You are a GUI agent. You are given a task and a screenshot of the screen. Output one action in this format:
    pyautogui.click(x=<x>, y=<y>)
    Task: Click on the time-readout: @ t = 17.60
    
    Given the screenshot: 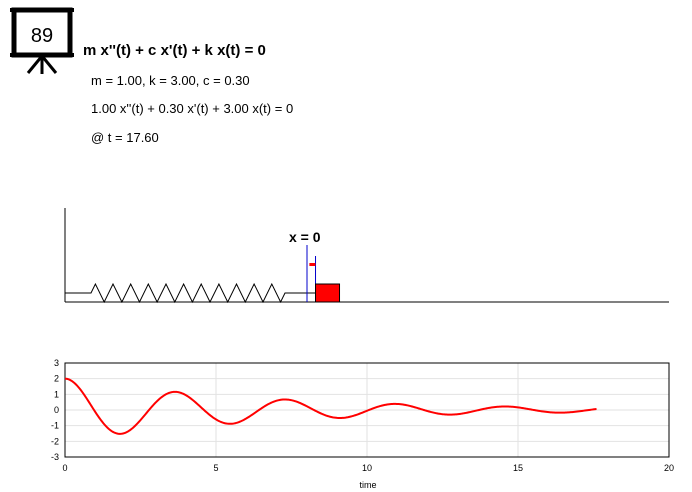 What is the action you would take?
    pyautogui.click(x=125, y=137)
    